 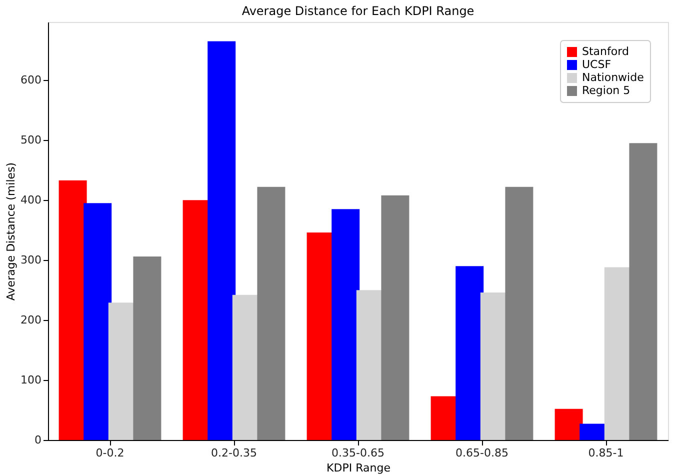 What do you see at coordinates (31, 140) in the screenshot?
I see `y-tick-label: 500` at bounding box center [31, 140].